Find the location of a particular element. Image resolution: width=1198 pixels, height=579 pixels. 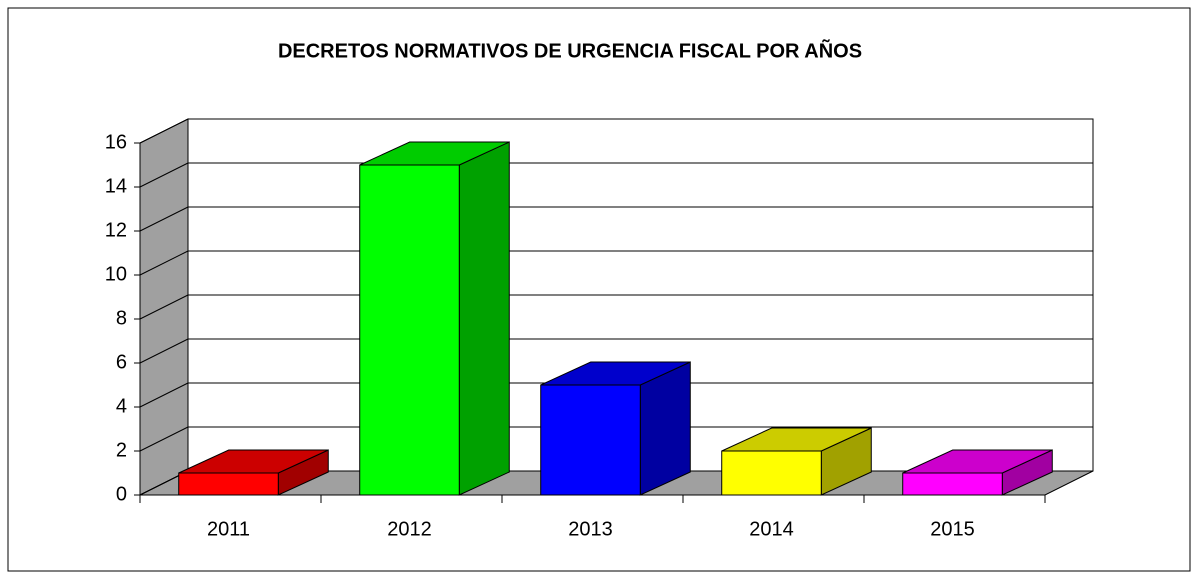

y-tick-label: 14 is located at coordinates (116, 186).